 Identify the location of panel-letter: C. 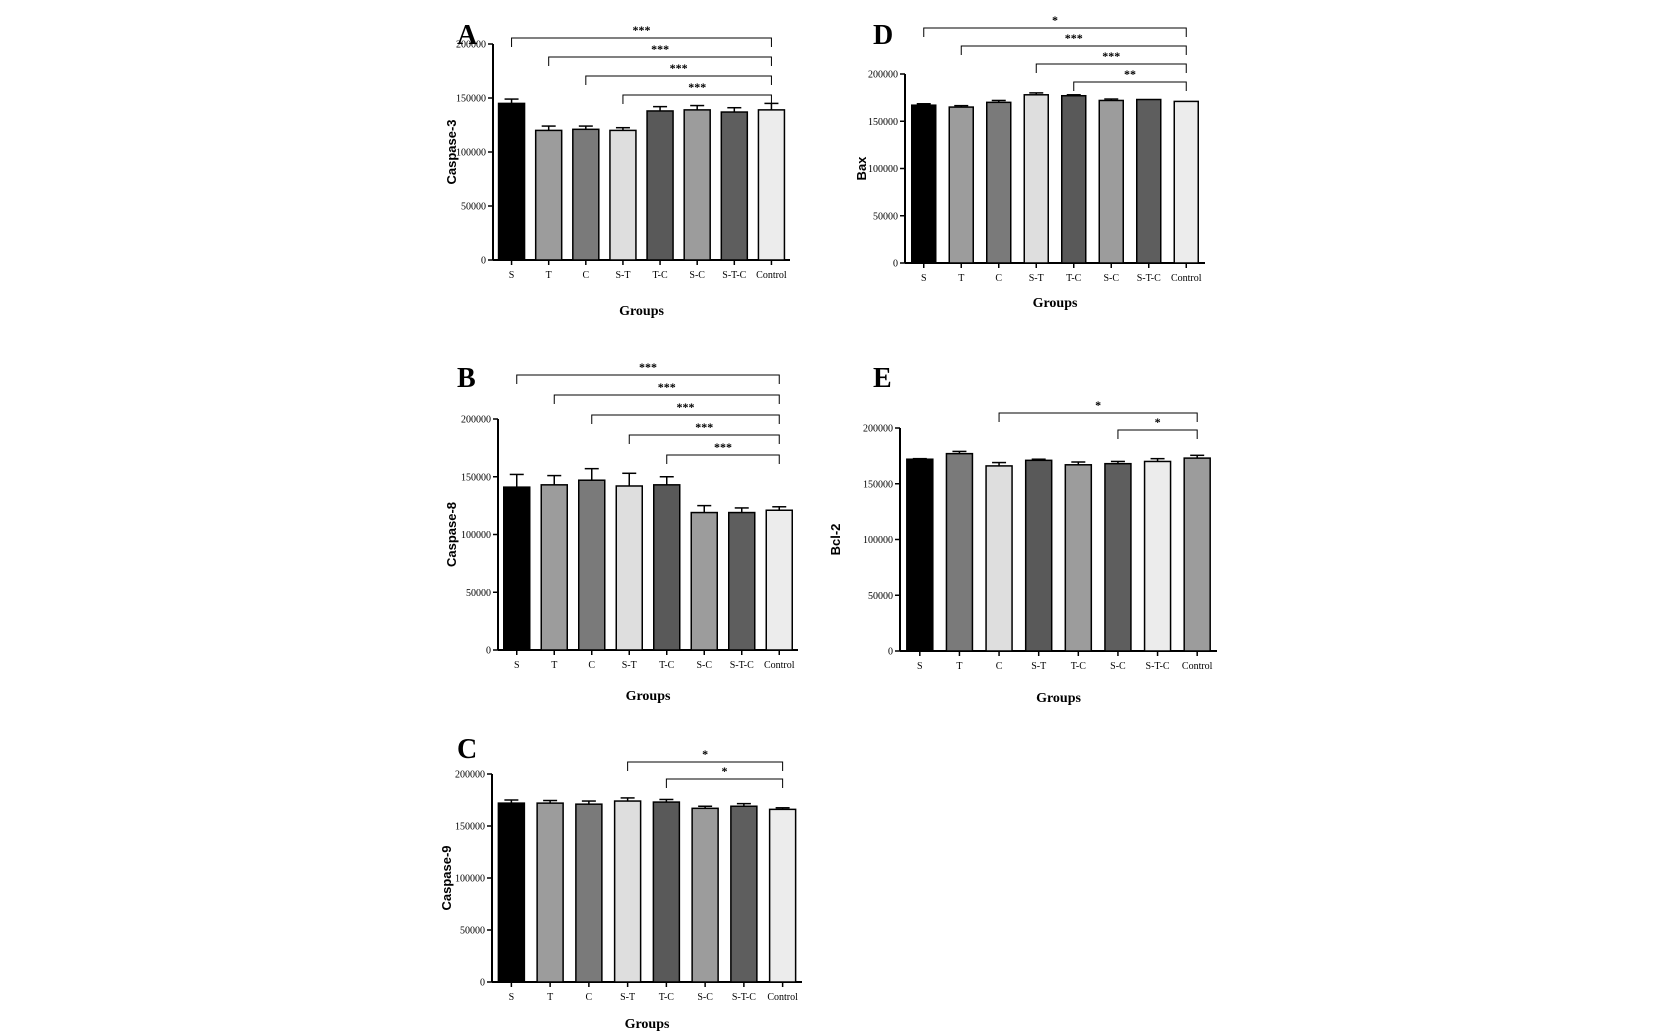
(467, 749).